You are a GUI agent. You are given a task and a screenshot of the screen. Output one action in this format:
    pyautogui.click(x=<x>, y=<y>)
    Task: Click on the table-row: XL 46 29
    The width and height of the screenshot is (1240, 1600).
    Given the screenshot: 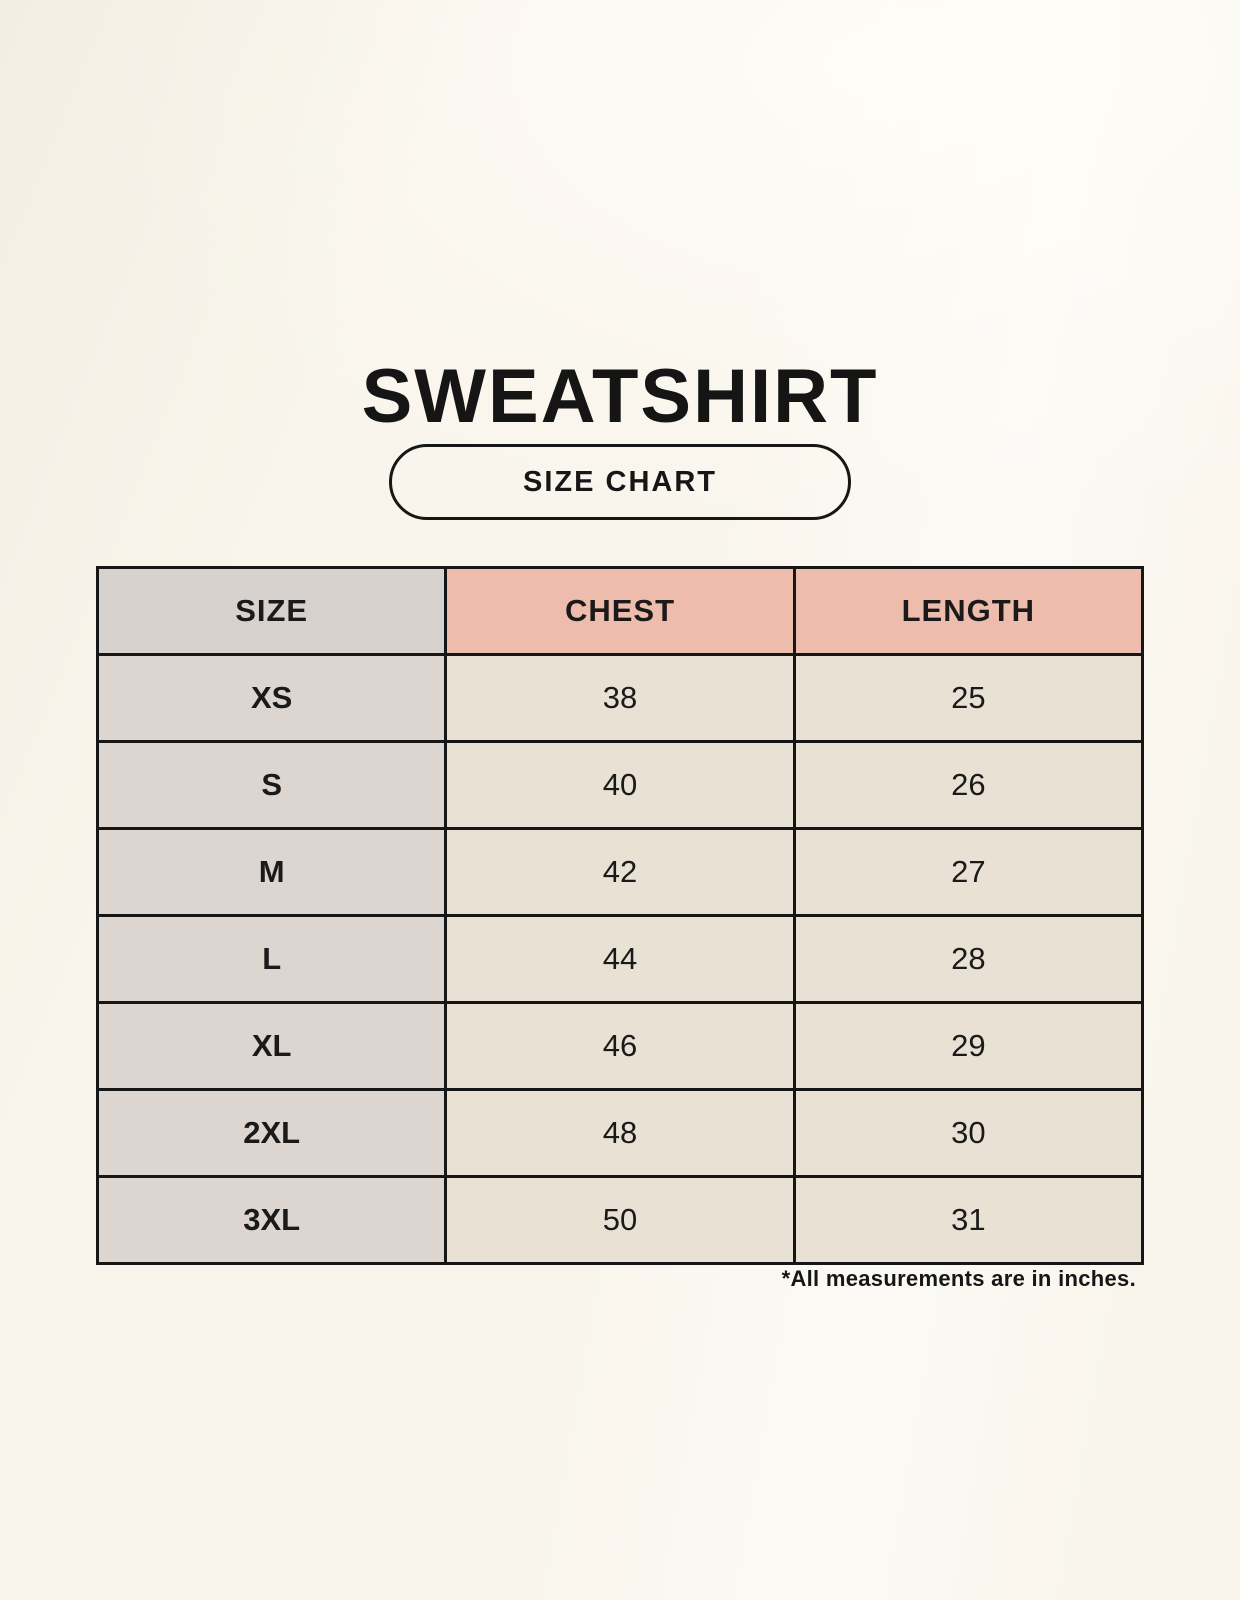 What is the action you would take?
    pyautogui.click(x=620, y=1046)
    